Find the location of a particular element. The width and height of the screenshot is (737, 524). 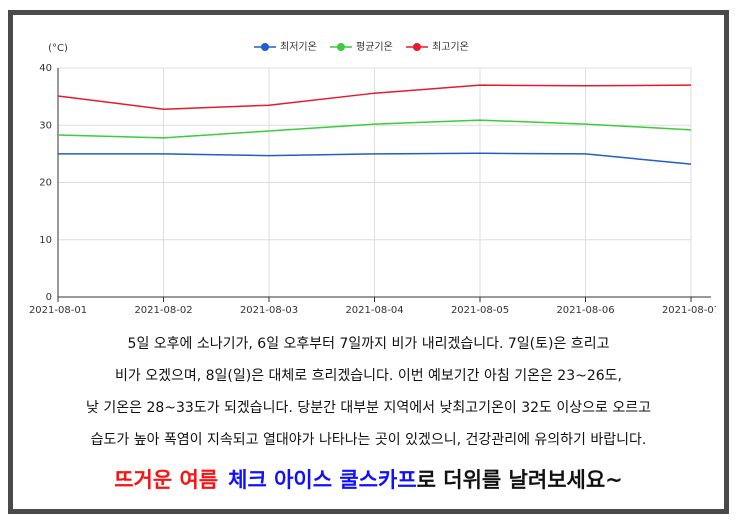

legend-label: 최저기온 is located at coordinates (298, 47).